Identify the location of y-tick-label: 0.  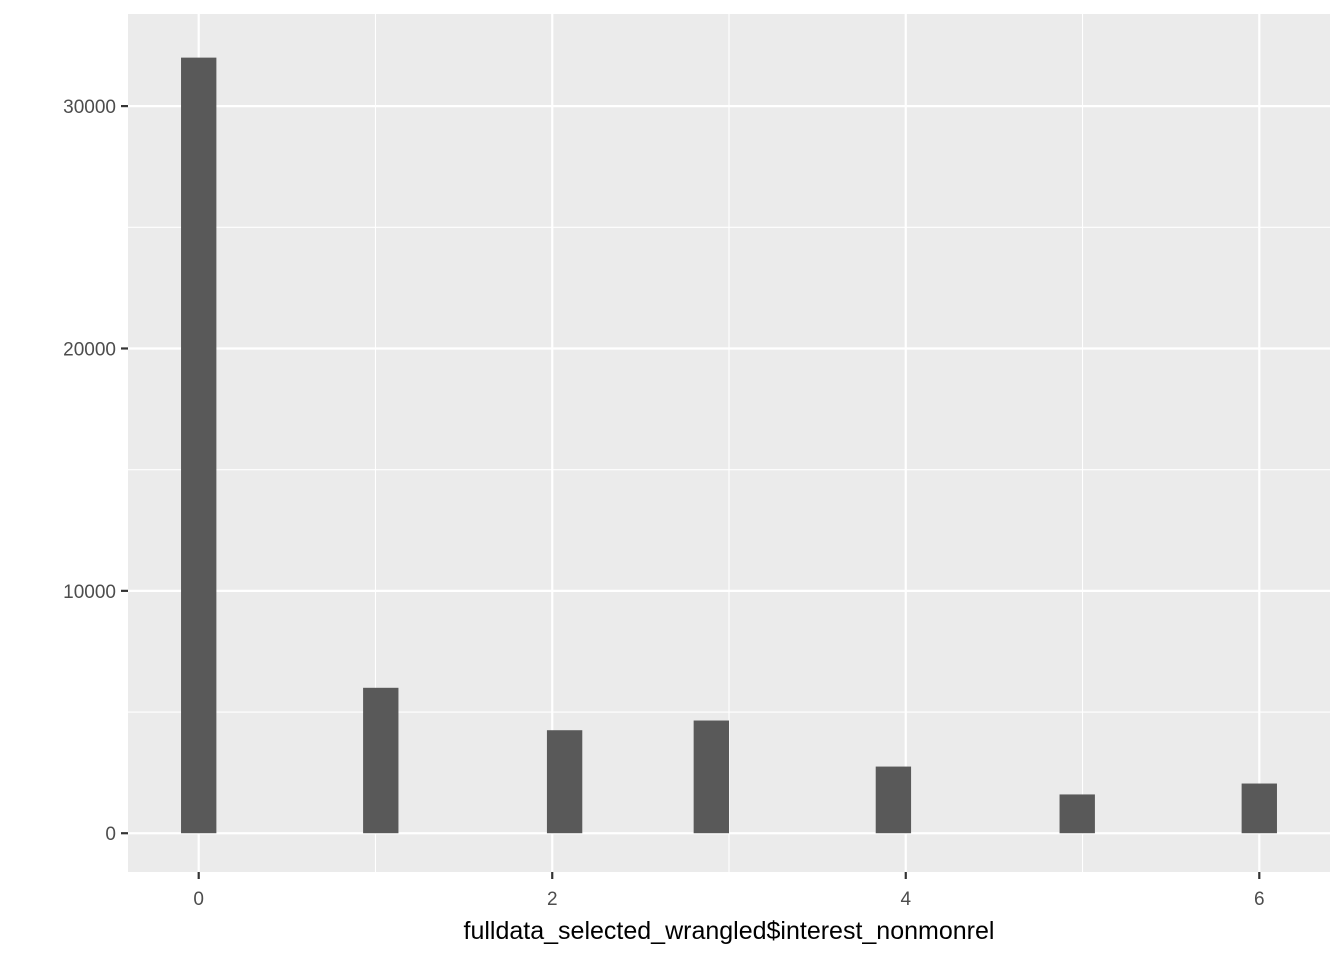
(110, 834).